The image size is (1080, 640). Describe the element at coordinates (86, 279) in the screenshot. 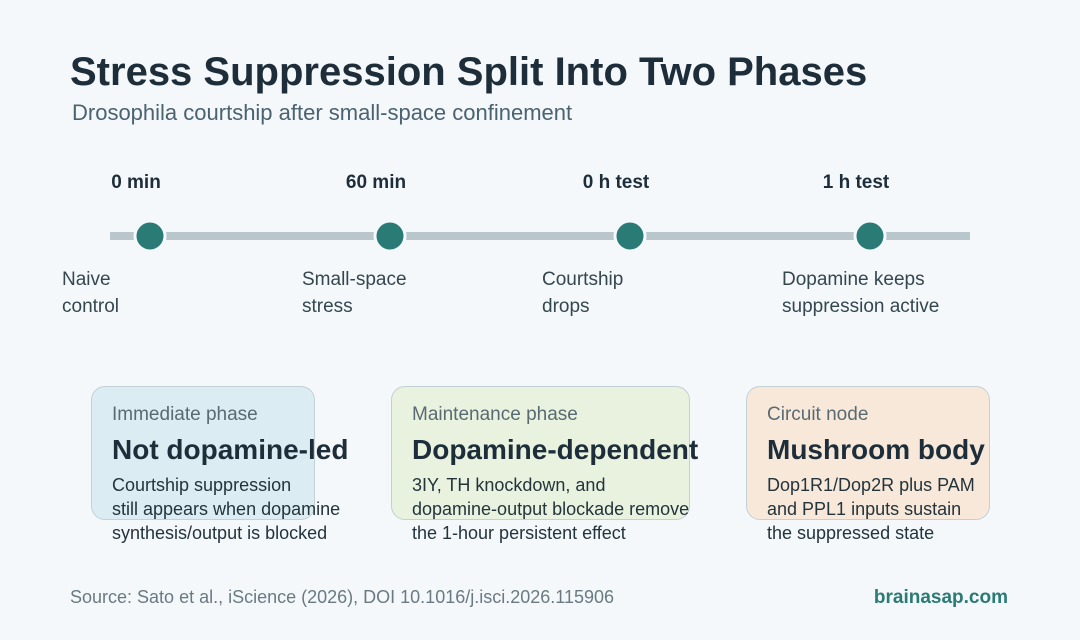

I see `description-line: Naive` at that location.